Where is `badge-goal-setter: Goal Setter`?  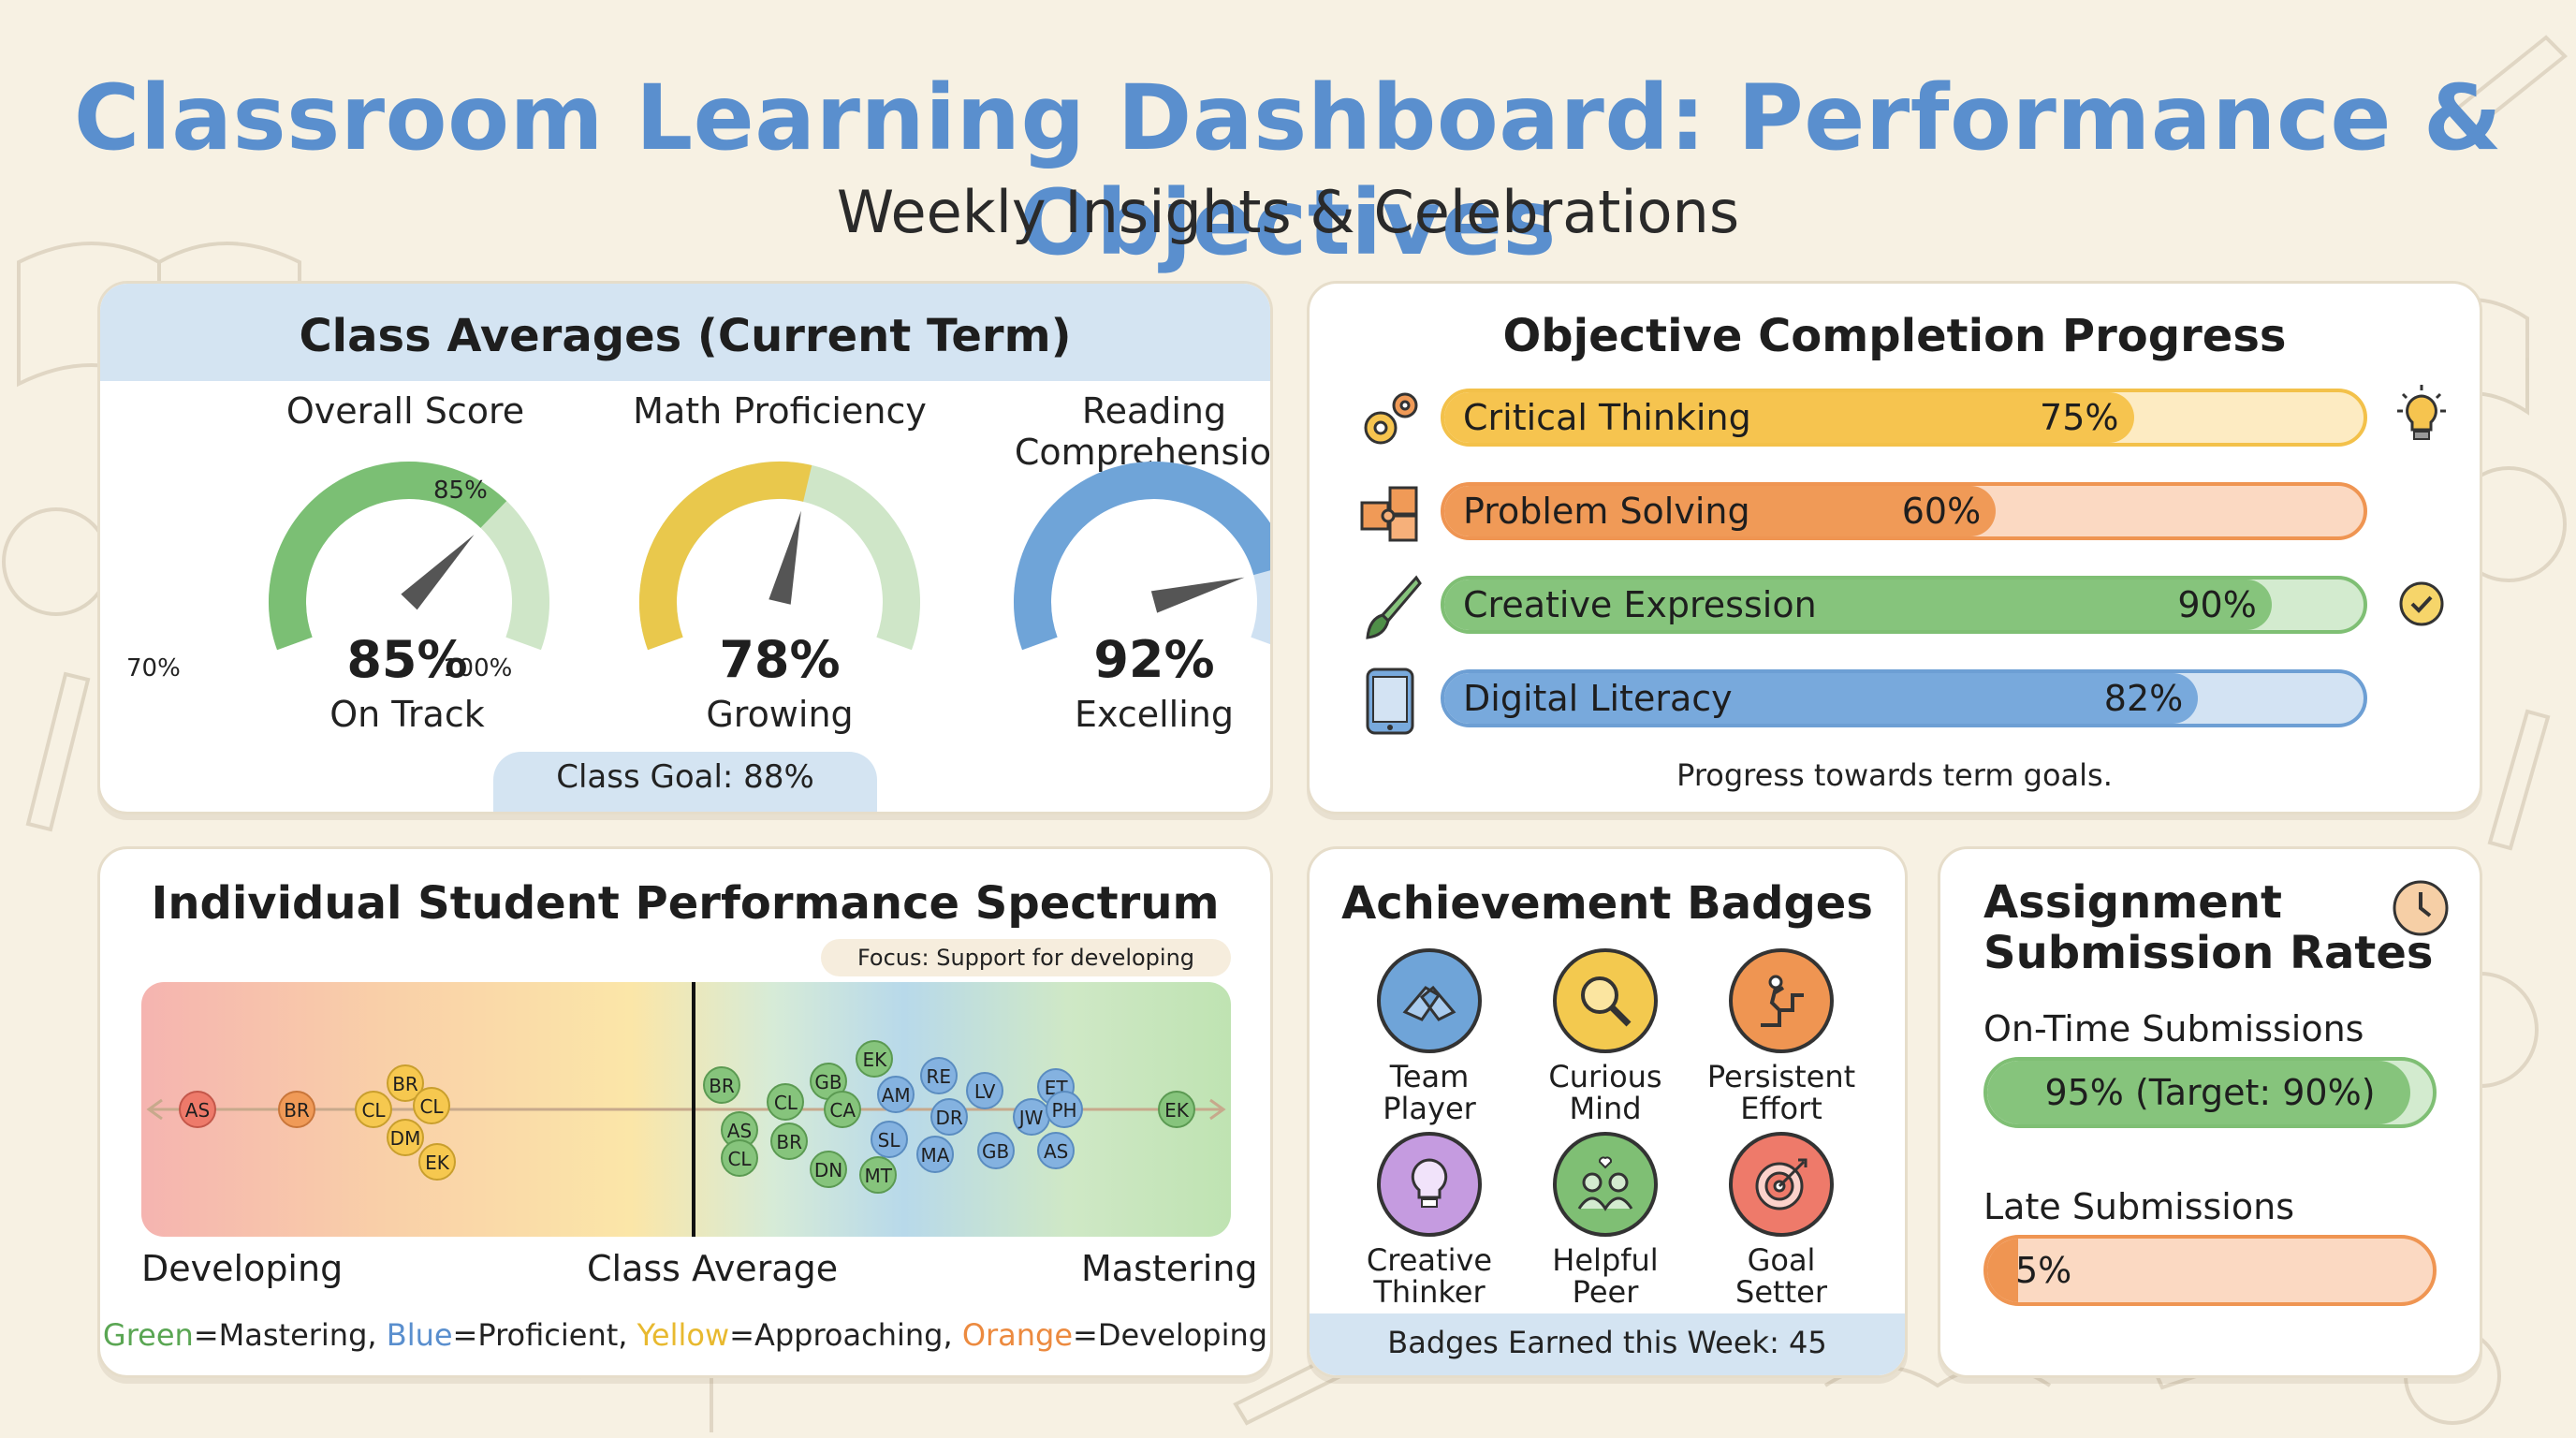
badge-goal-setter: Goal Setter is located at coordinates (1781, 1220).